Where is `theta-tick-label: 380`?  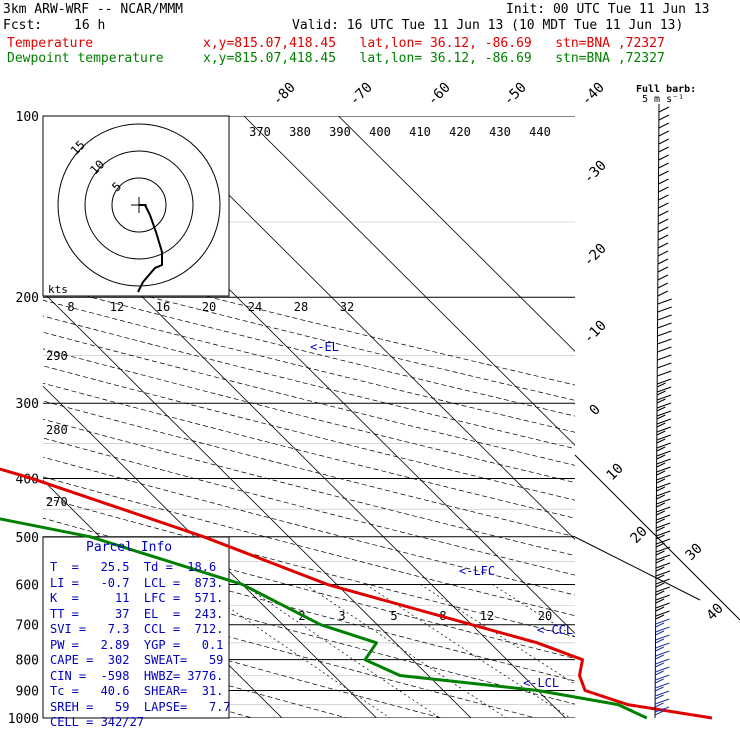 theta-tick-label: 380 is located at coordinates (300, 132).